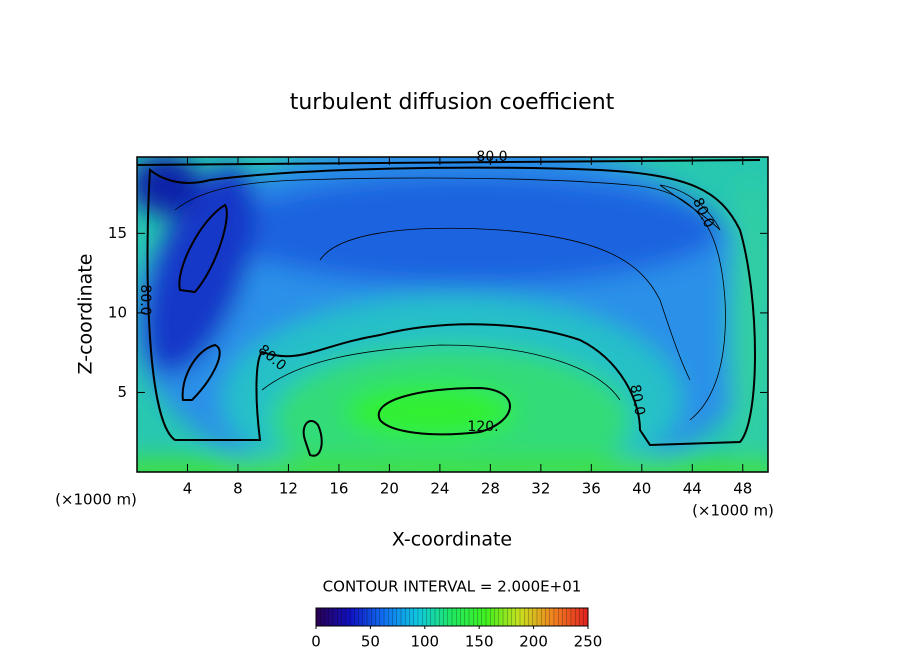  Describe the element at coordinates (117, 233) in the screenshot. I see `y-tick-label: 15` at that location.